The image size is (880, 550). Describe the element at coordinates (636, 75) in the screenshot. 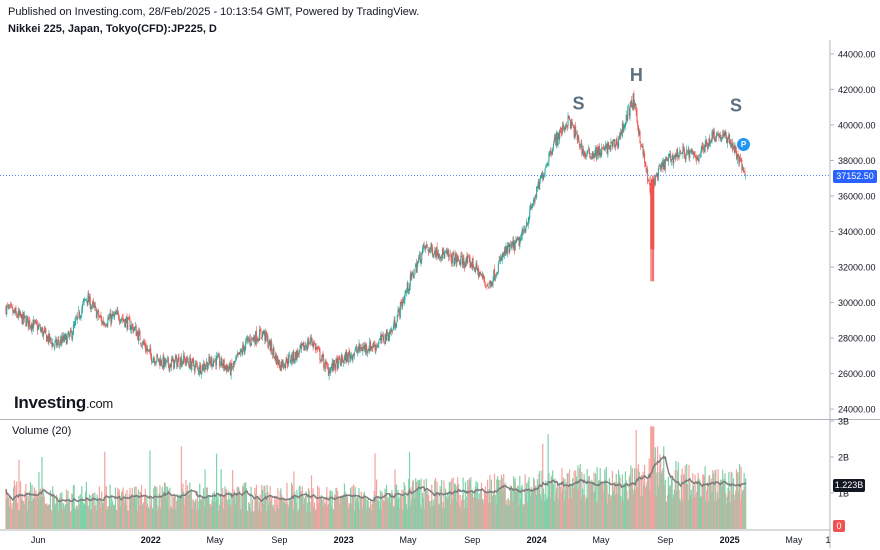

I see `pattern-label-h: H` at that location.